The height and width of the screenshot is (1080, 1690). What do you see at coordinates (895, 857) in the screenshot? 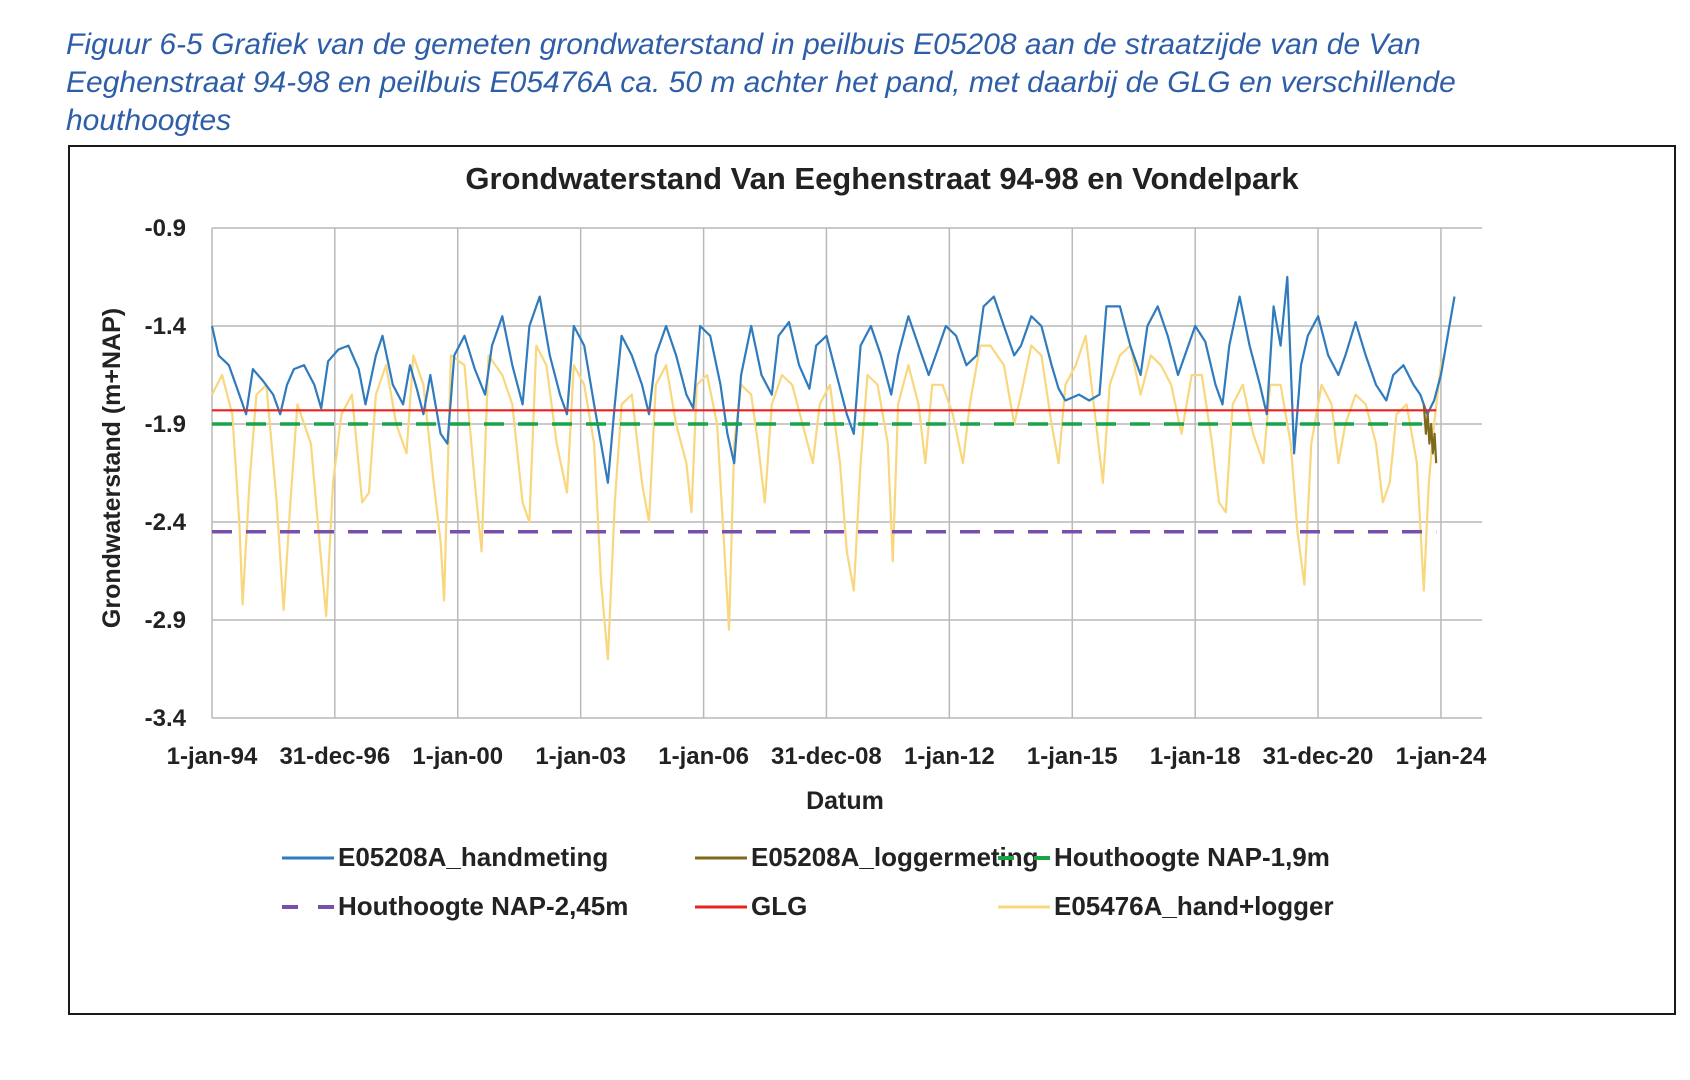
I see `legend-label: E05208A_loggermeting` at bounding box center [895, 857].